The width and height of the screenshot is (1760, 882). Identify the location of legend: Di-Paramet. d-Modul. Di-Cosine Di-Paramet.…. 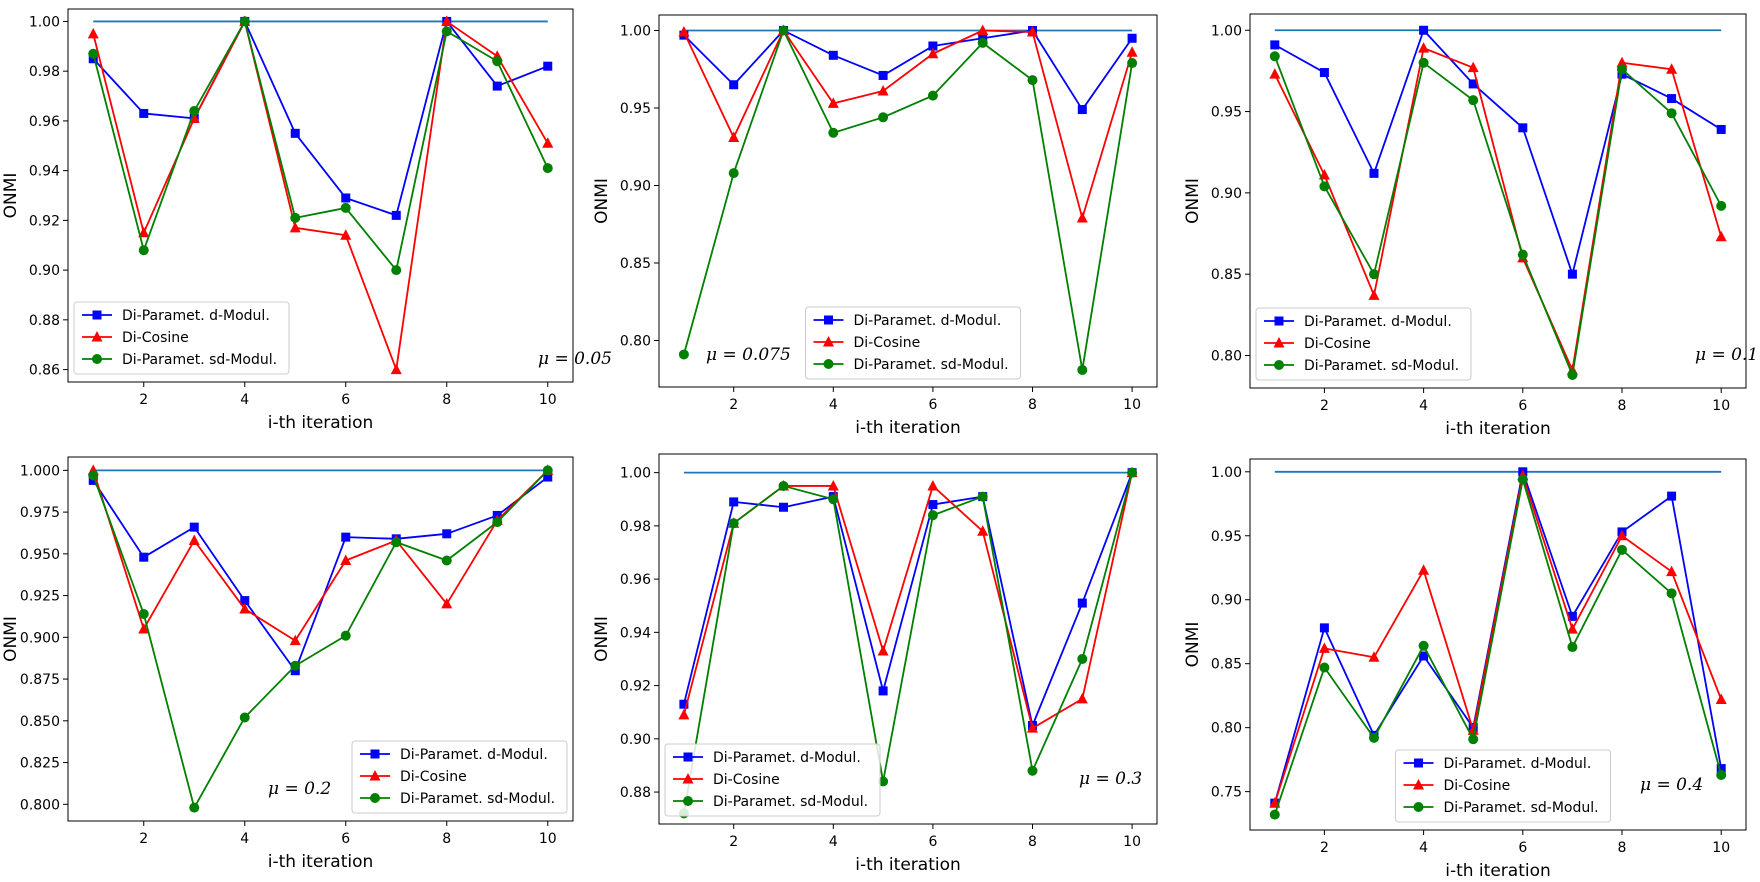
(913, 343).